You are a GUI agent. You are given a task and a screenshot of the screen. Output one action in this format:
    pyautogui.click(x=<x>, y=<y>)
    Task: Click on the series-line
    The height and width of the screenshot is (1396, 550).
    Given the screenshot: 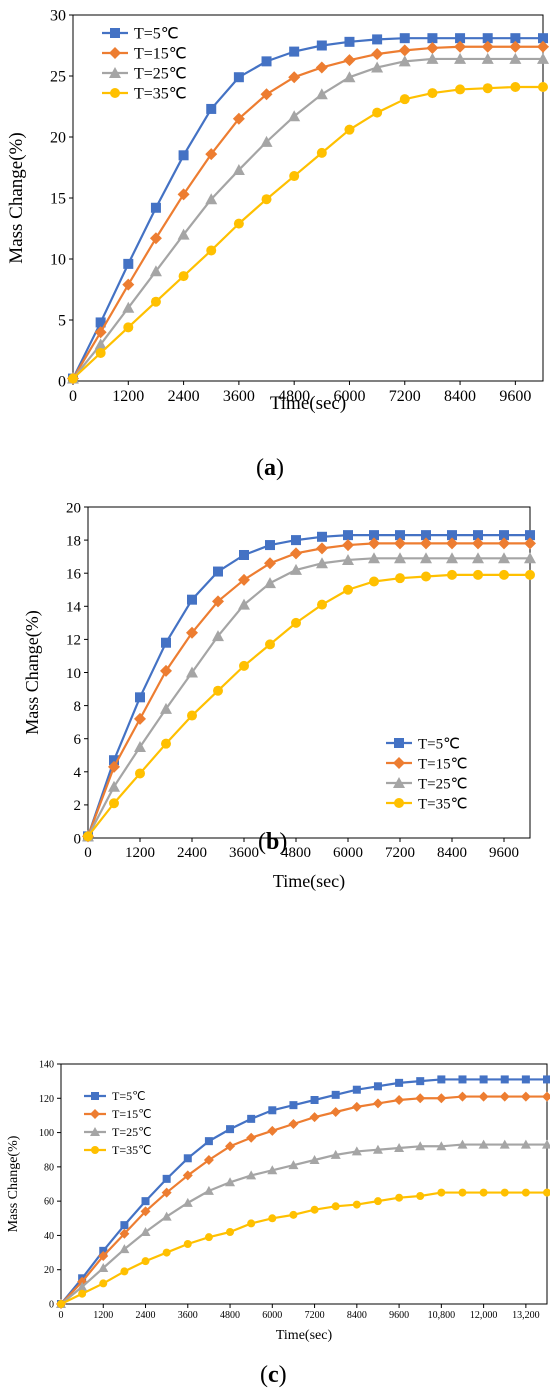 What is the action you would take?
    pyautogui.click(x=303, y=1248)
    